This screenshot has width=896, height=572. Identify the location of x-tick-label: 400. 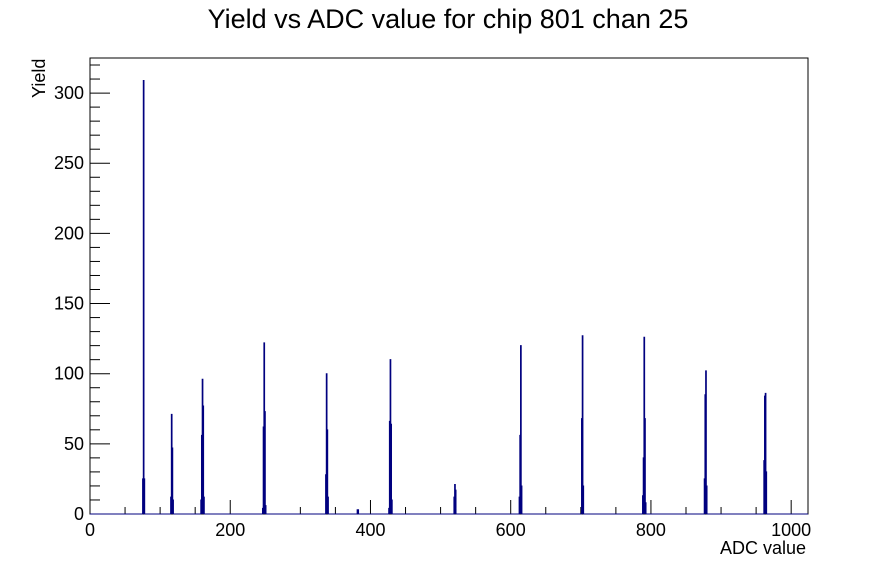
(370, 530).